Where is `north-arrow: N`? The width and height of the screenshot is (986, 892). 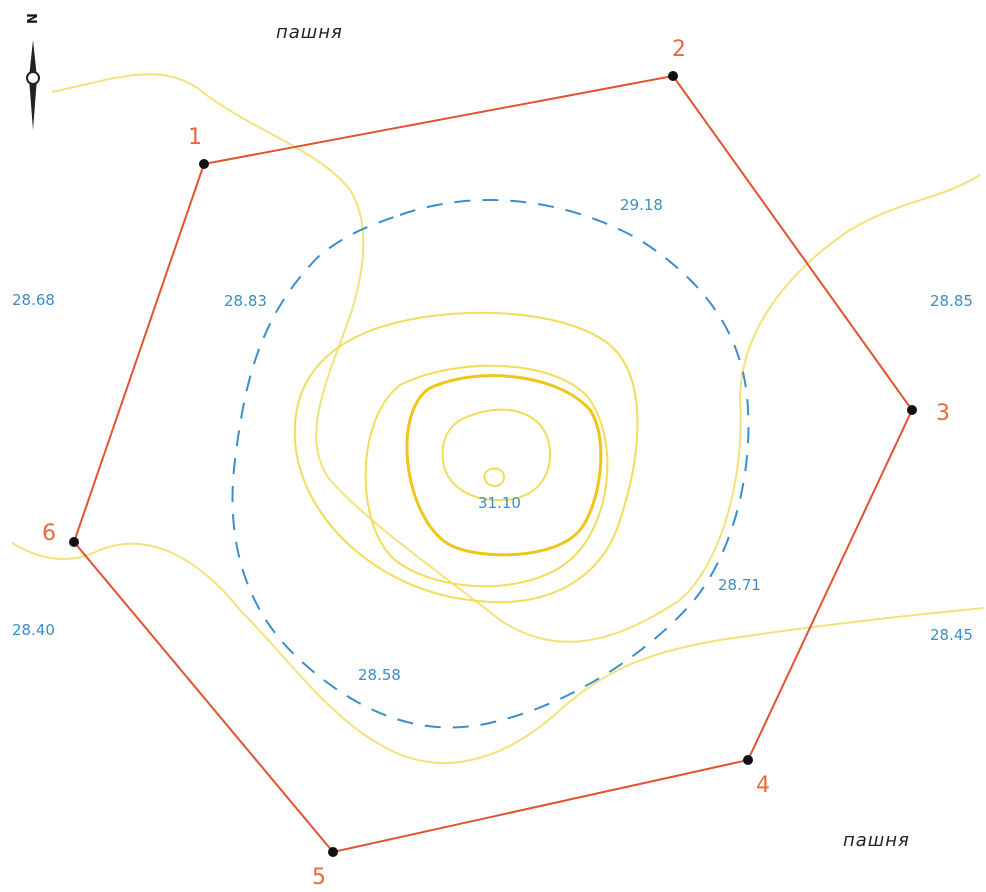
north-arrow: N is located at coordinates (33, 71).